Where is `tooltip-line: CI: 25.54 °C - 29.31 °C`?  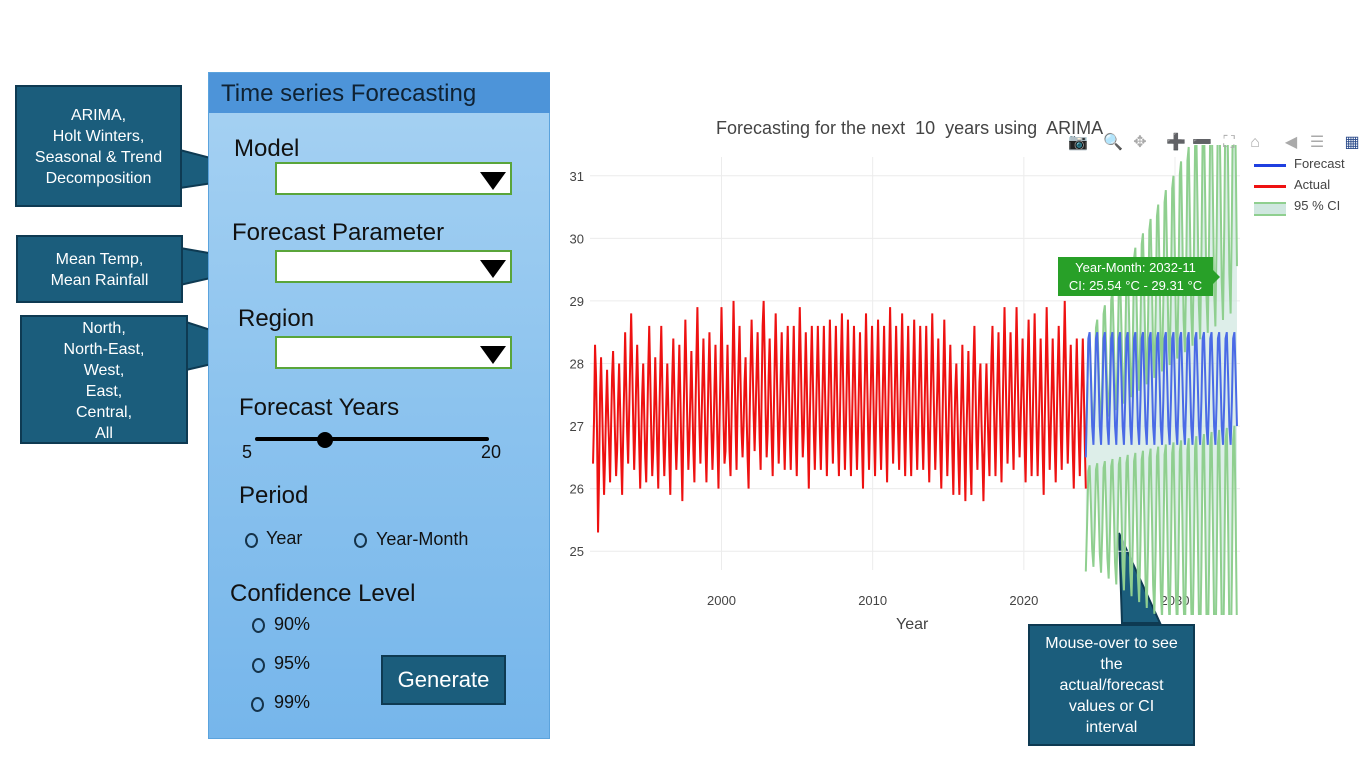
tooltip-line: CI: 25.54 °C - 29.31 °C is located at coordinates (1135, 285).